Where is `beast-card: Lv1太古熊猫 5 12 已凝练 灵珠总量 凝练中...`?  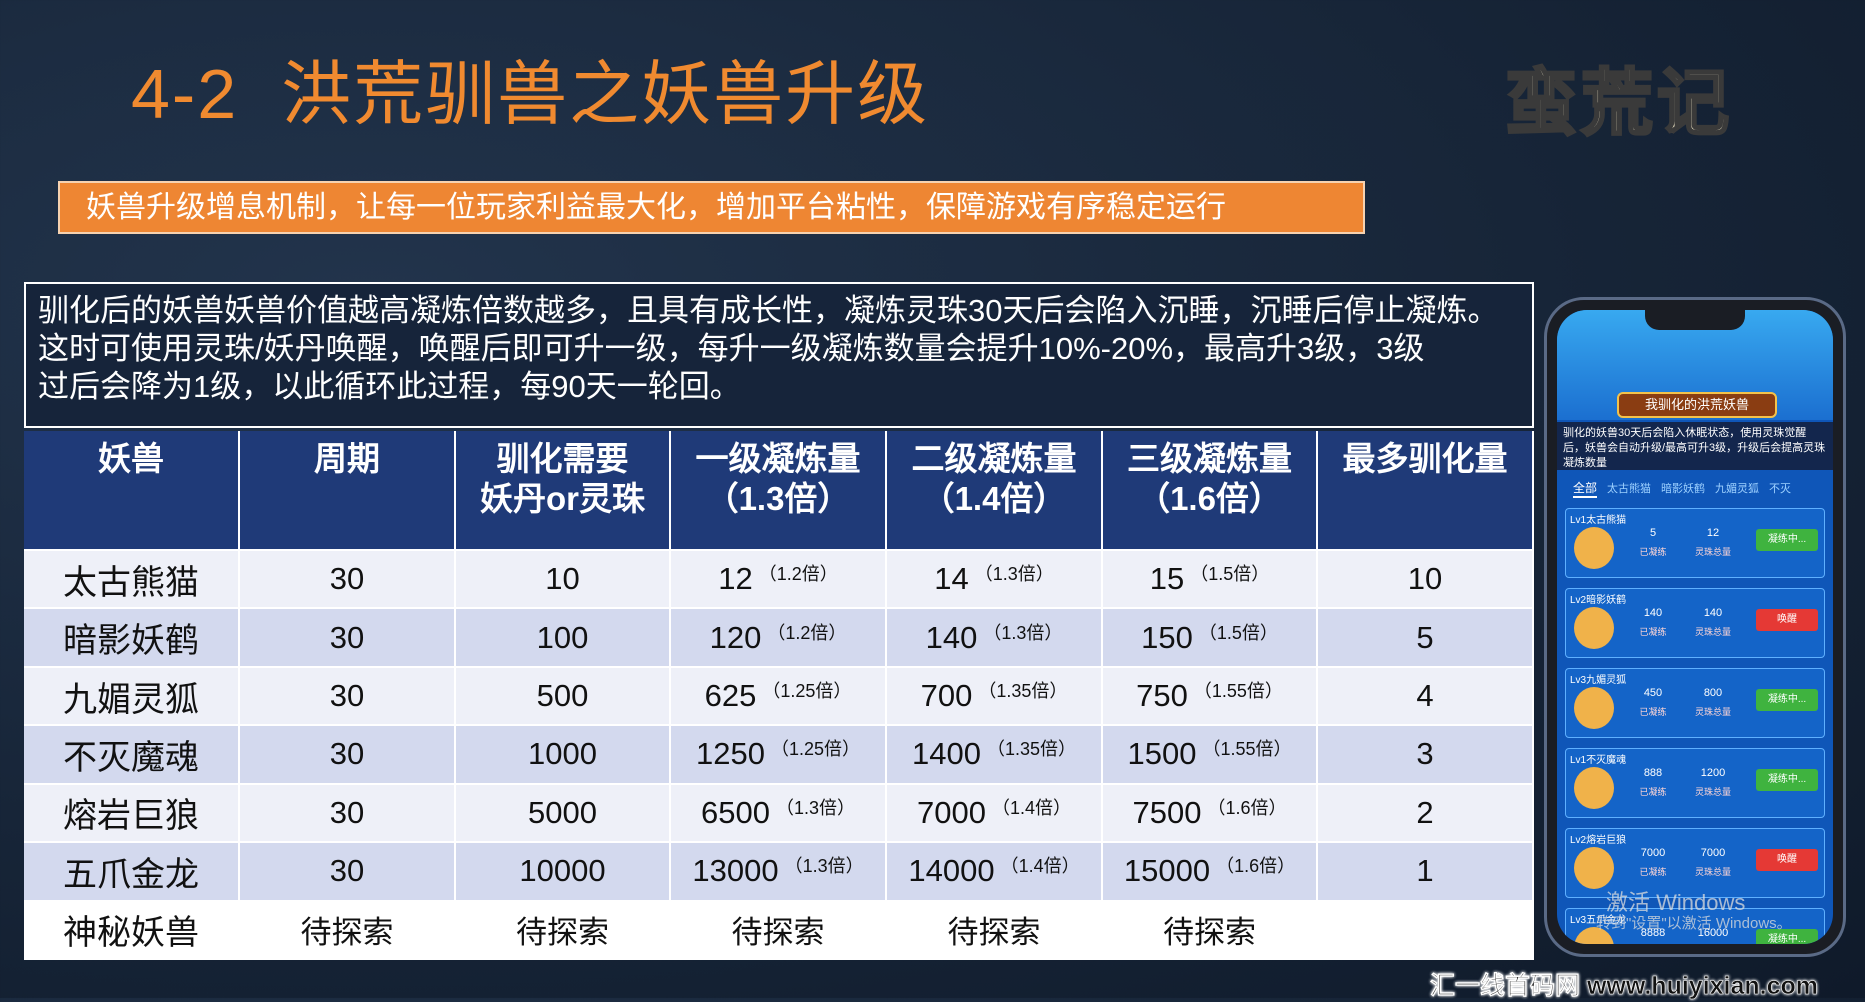 beast-card: Lv1太古熊猫 5 12 已凝练 灵珠总量 凝练中... is located at coordinates (1695, 543).